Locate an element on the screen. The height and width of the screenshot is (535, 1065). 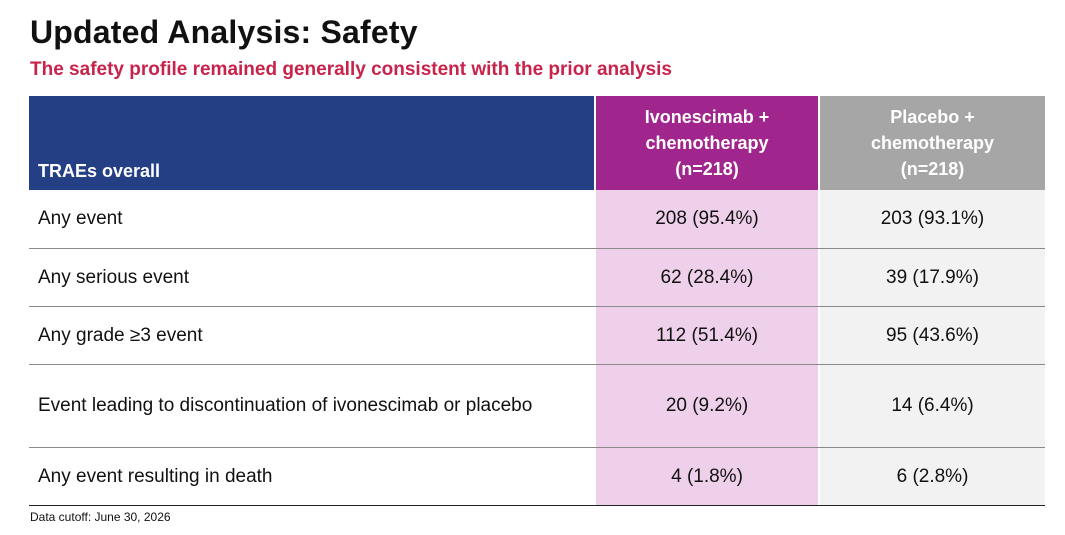
header-ivonescimab-line1: Ivonescimab + is located at coordinates (707, 117).